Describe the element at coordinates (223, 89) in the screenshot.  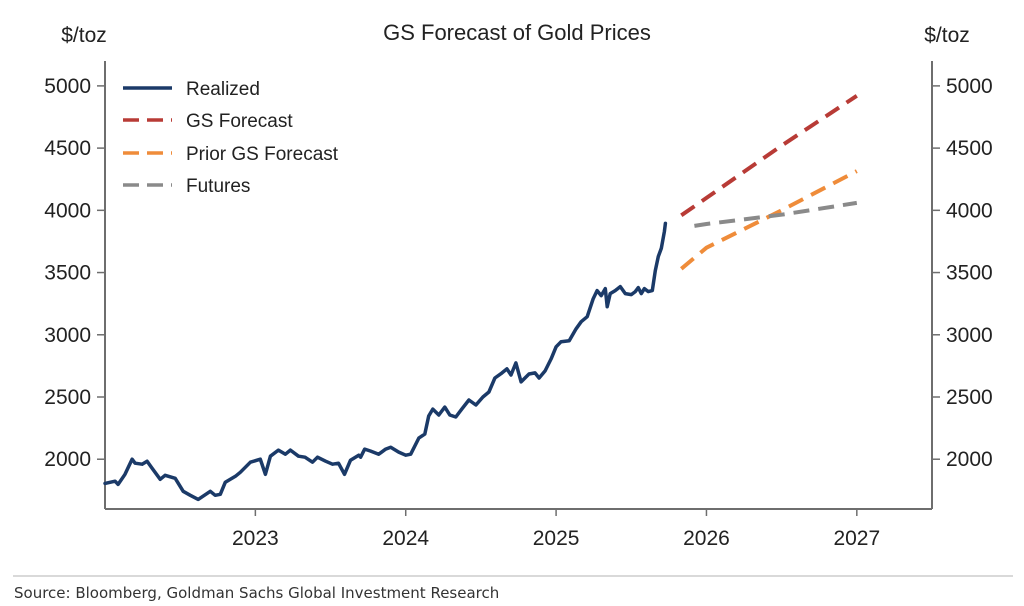
I see `legend-label-realized: Realized` at that location.